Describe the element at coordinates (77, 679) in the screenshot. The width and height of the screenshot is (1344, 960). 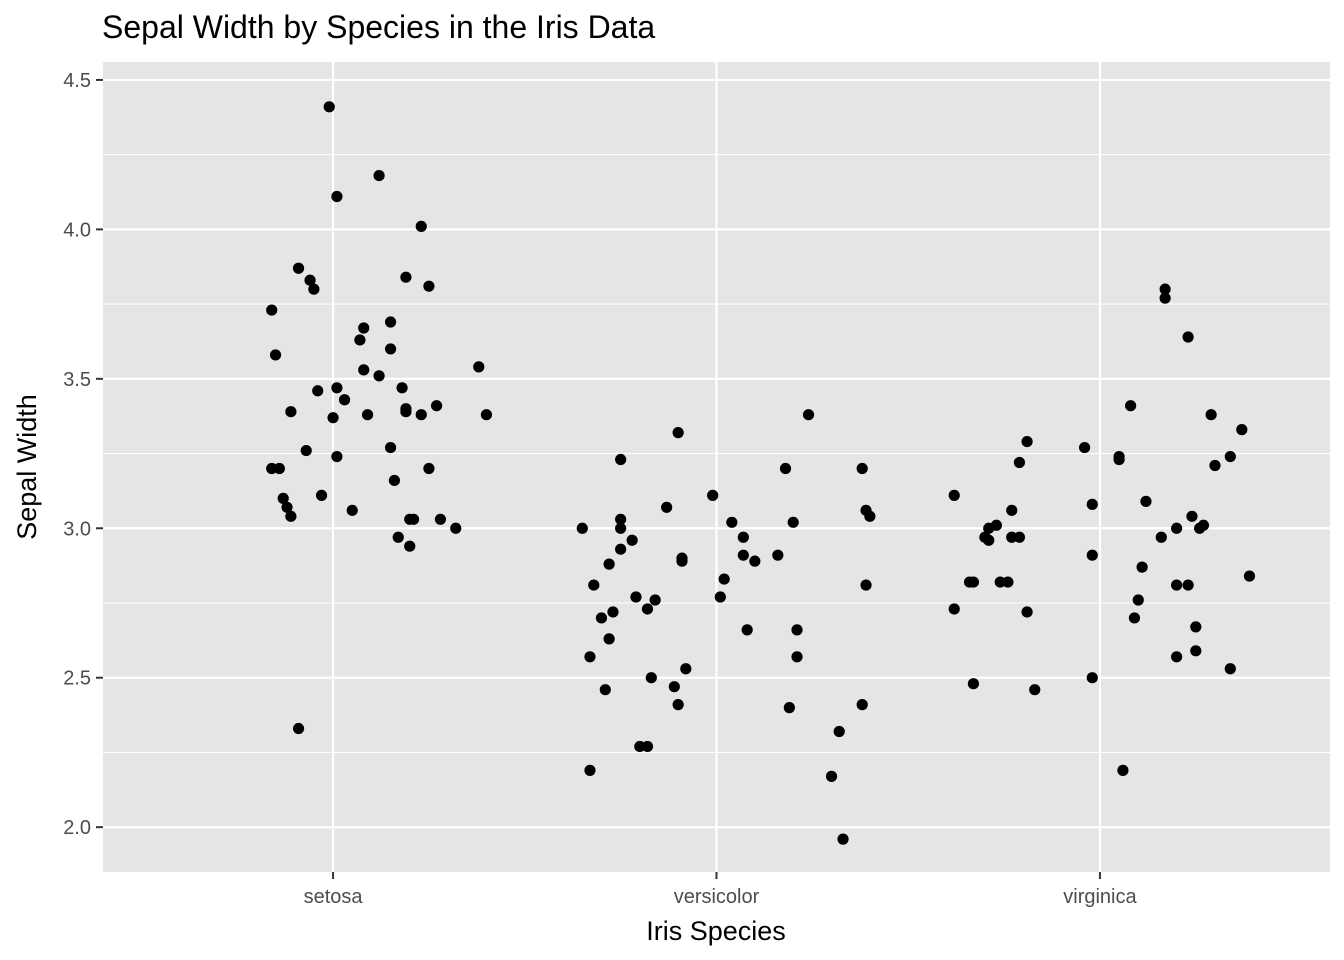
I see `y-tick-label: 2.5` at that location.